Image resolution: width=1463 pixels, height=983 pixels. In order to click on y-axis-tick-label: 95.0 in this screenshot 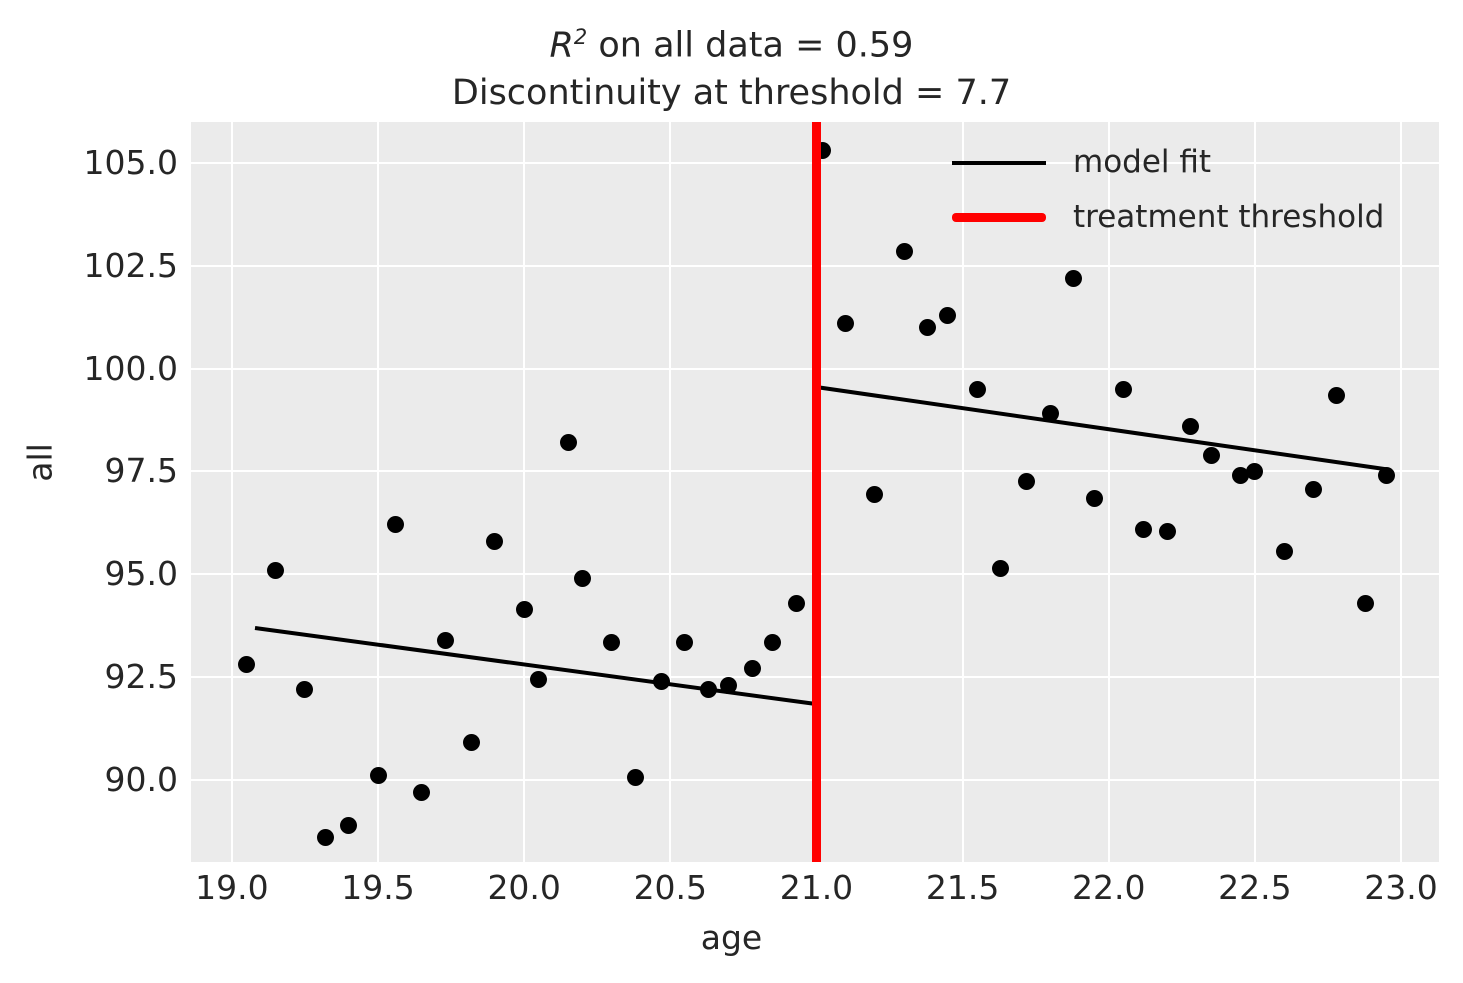, I will do `click(141, 574)`.